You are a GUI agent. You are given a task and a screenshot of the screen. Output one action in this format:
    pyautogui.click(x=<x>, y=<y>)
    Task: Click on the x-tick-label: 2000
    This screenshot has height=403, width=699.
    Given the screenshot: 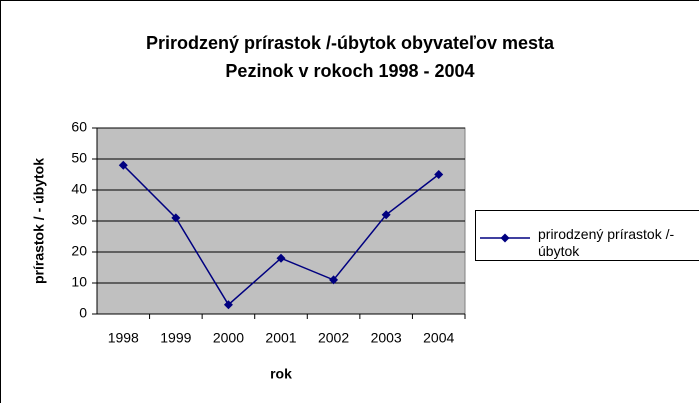 What is the action you would take?
    pyautogui.click(x=228, y=338)
    